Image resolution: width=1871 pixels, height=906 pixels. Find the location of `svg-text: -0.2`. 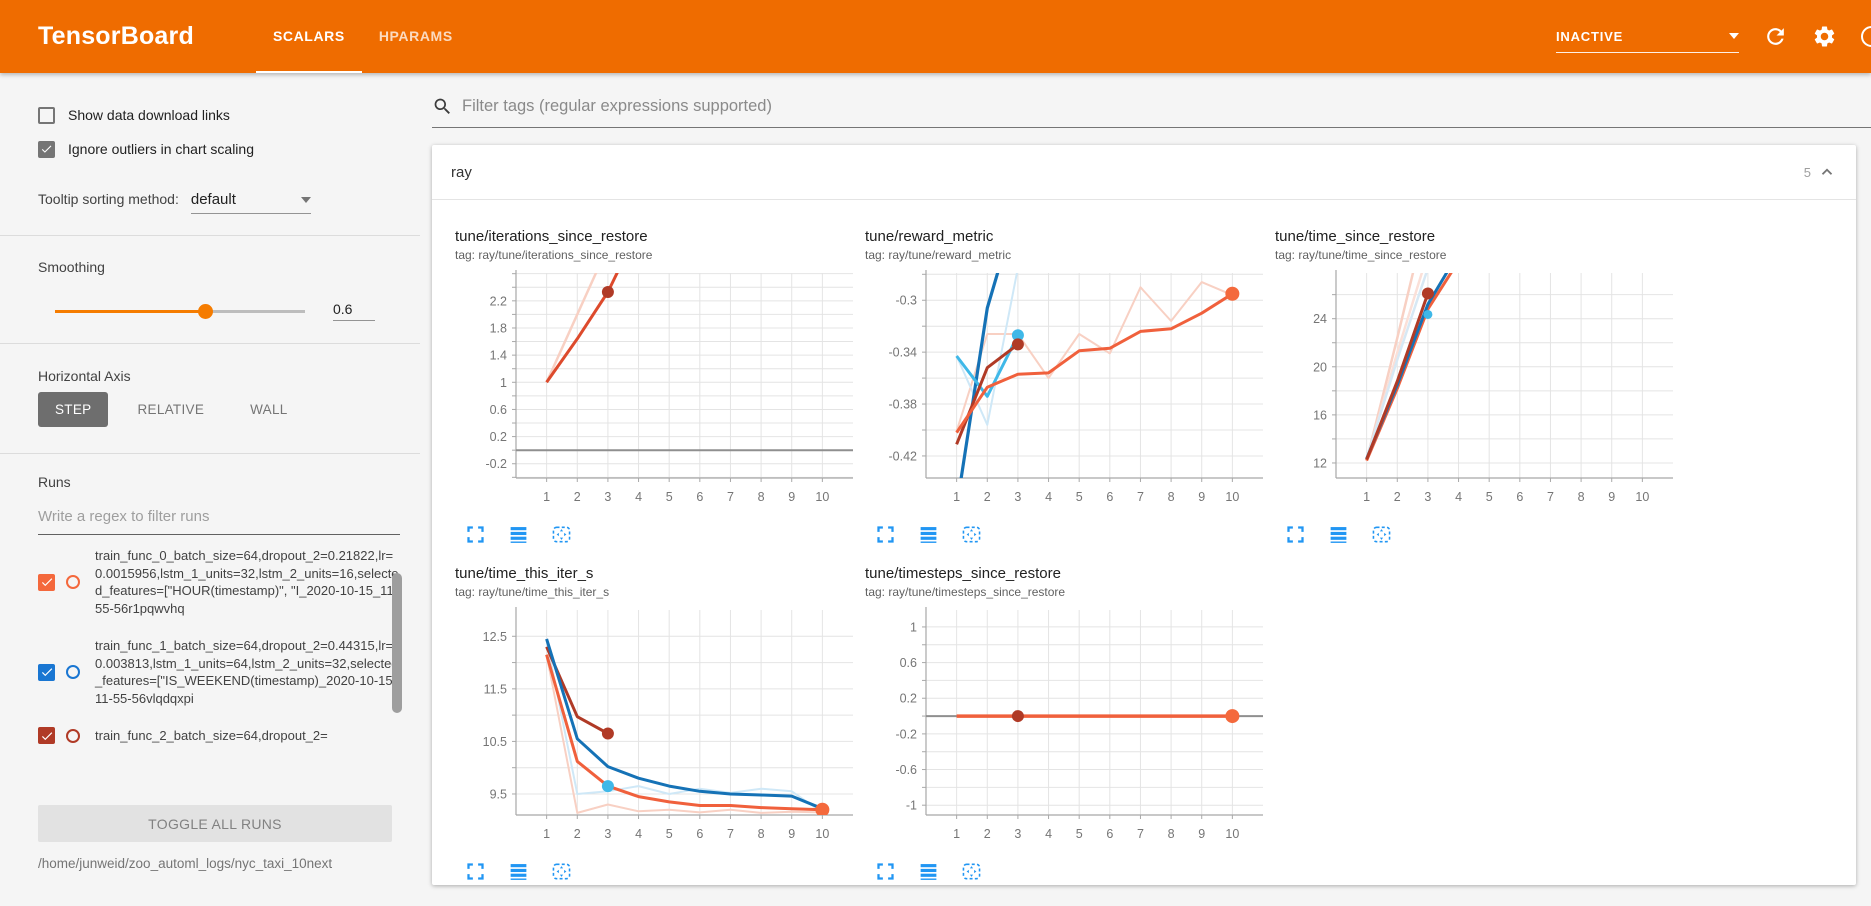

svg-text: -0.2 is located at coordinates (496, 464).